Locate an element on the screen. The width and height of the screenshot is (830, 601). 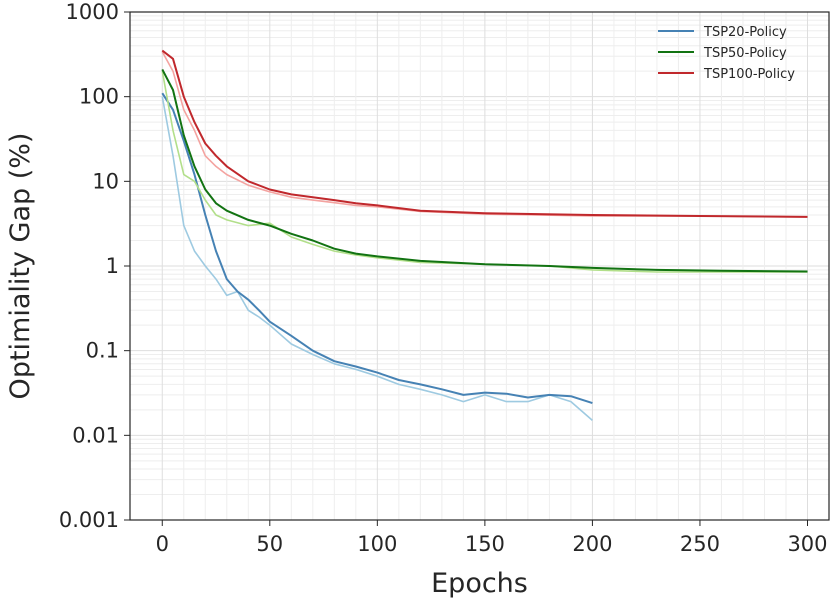
y-axis-title: Optimiality Gap (%) is located at coordinates (20, 266).